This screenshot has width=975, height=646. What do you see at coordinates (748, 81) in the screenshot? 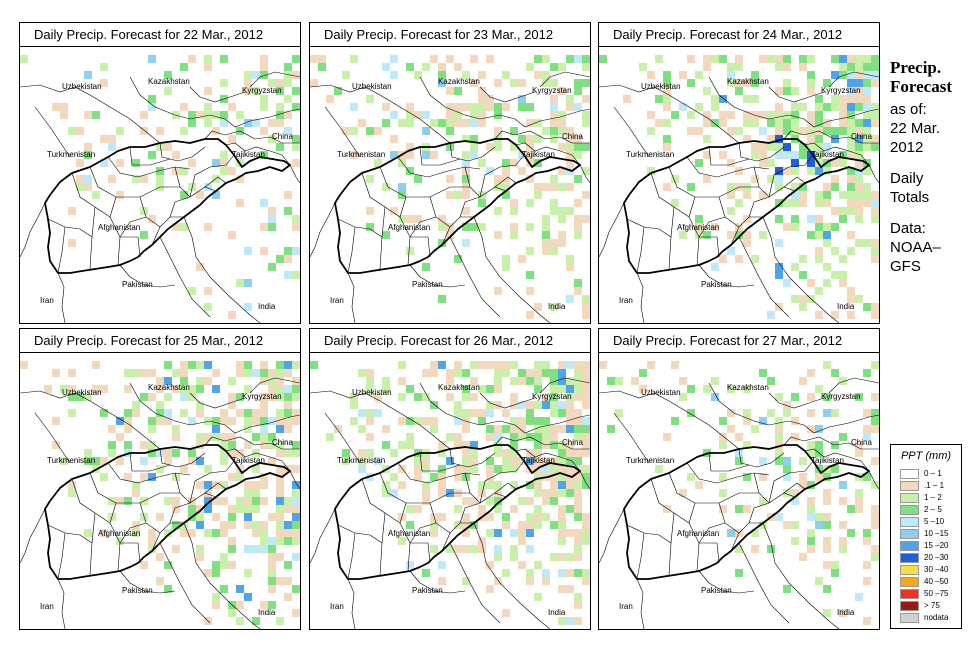
I see `country-label-kazakhstan: Kazakhstan` at bounding box center [748, 81].